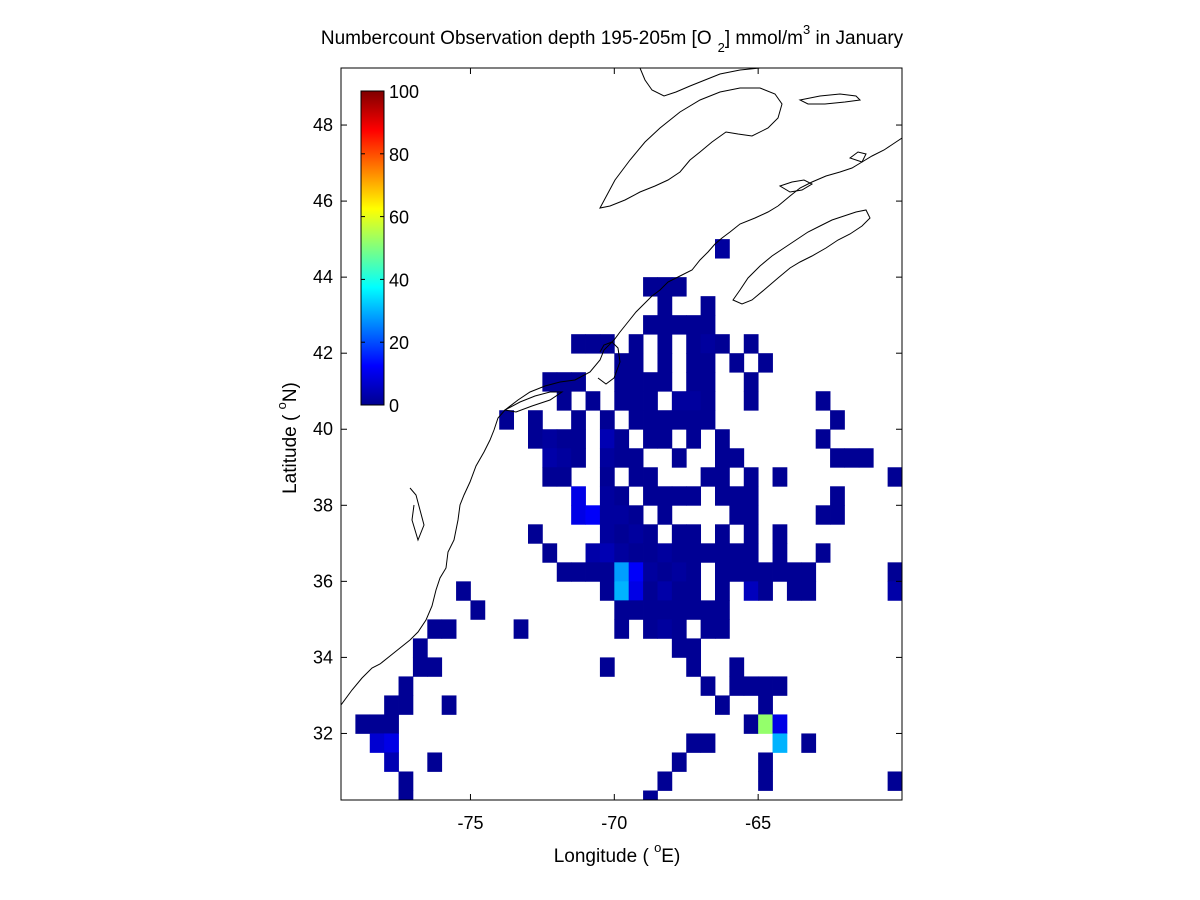 The image size is (1200, 900). Describe the element at coordinates (389, 249) in the screenshot. I see `colorbar: 0 20 40 60 80 100` at that location.